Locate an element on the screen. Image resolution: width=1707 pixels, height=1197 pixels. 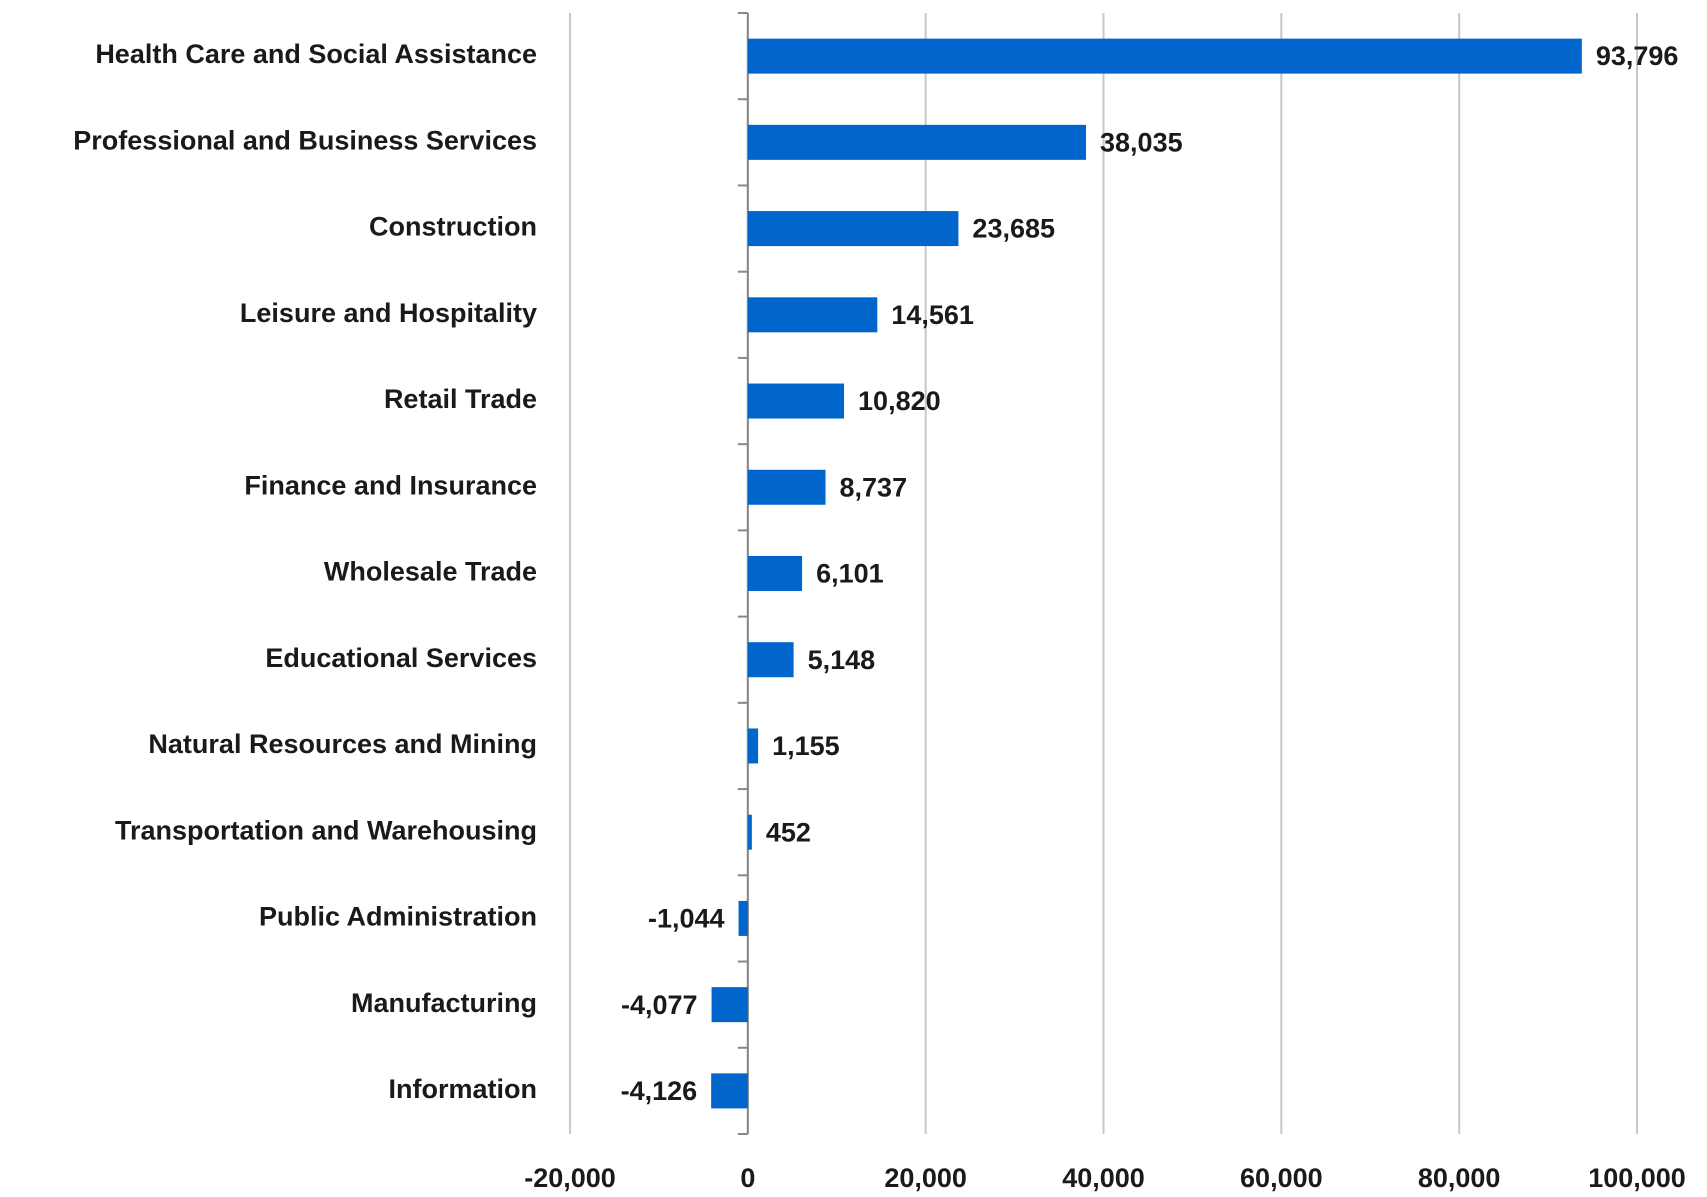
y-tick-label: Manufacturing is located at coordinates (444, 1003).